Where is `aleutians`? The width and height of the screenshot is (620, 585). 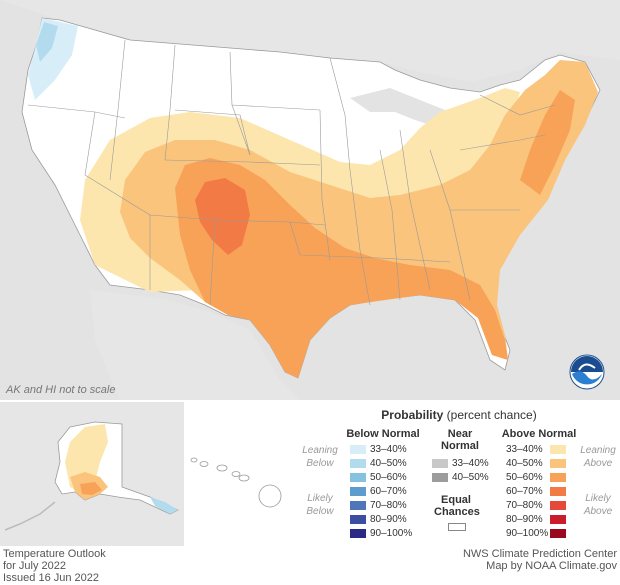 aleutians is located at coordinates (30, 516).